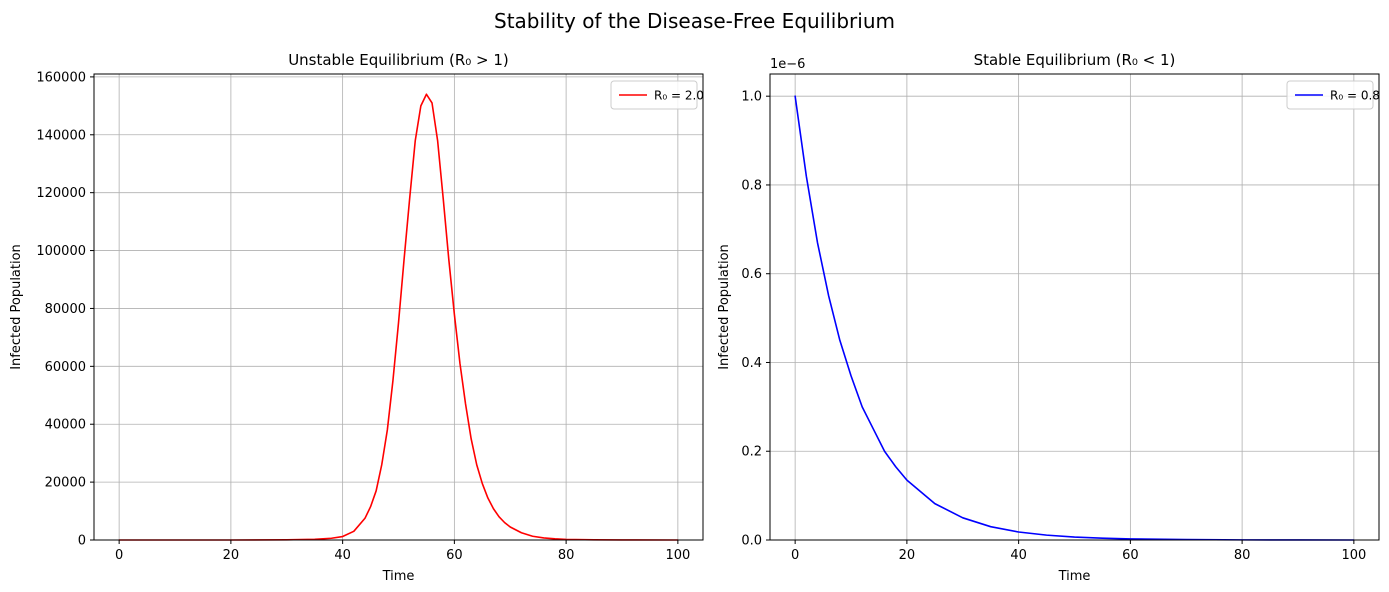 This screenshot has height=592, width=1389. I want to click on y-offset-label: 1e−6, so click(787, 64).